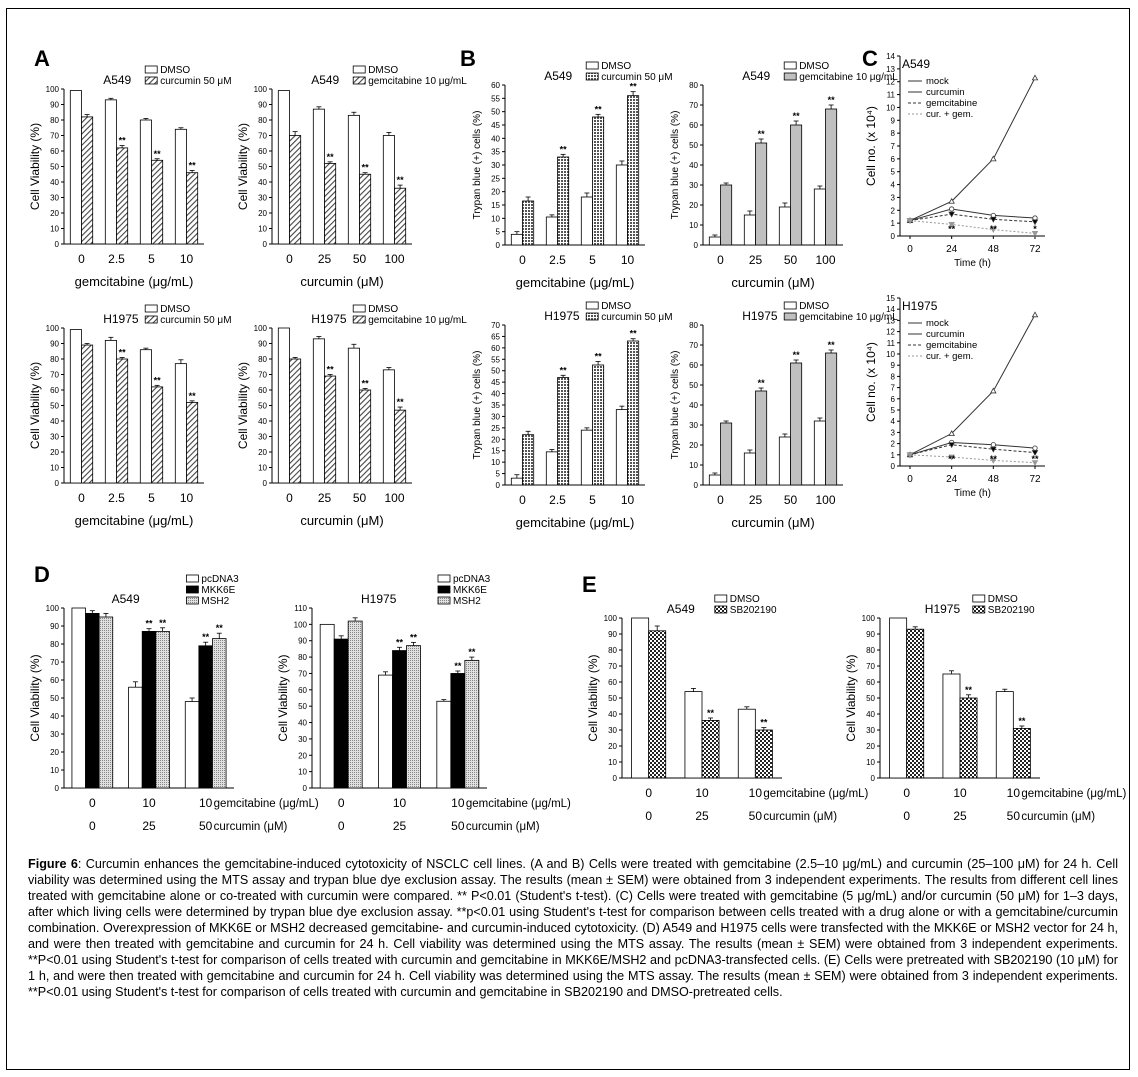 The image size is (1138, 1077). Describe the element at coordinates (302, 657) in the screenshot. I see `y-tick-label: 80` at that location.